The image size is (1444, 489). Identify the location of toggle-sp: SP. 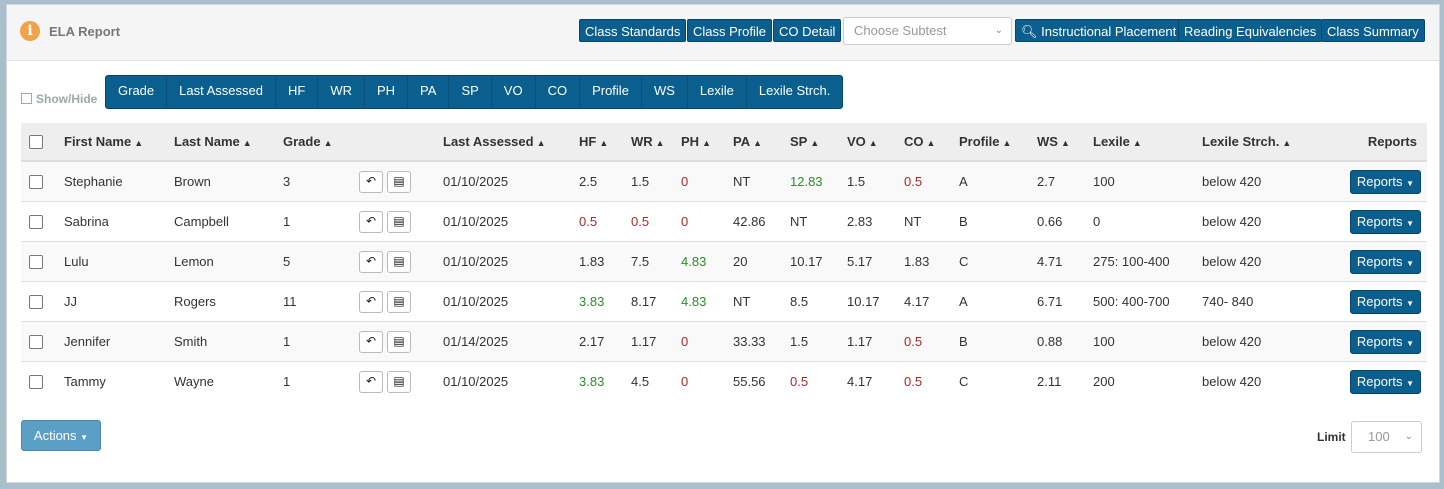
(470, 92).